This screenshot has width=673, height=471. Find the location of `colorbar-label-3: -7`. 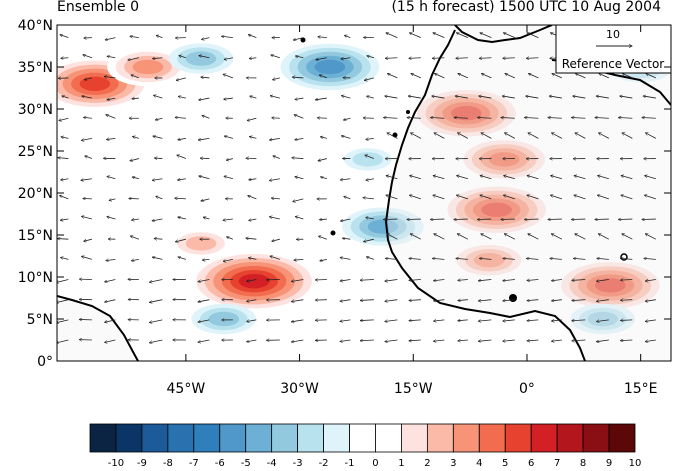

colorbar-label-3: -7 is located at coordinates (194, 463).